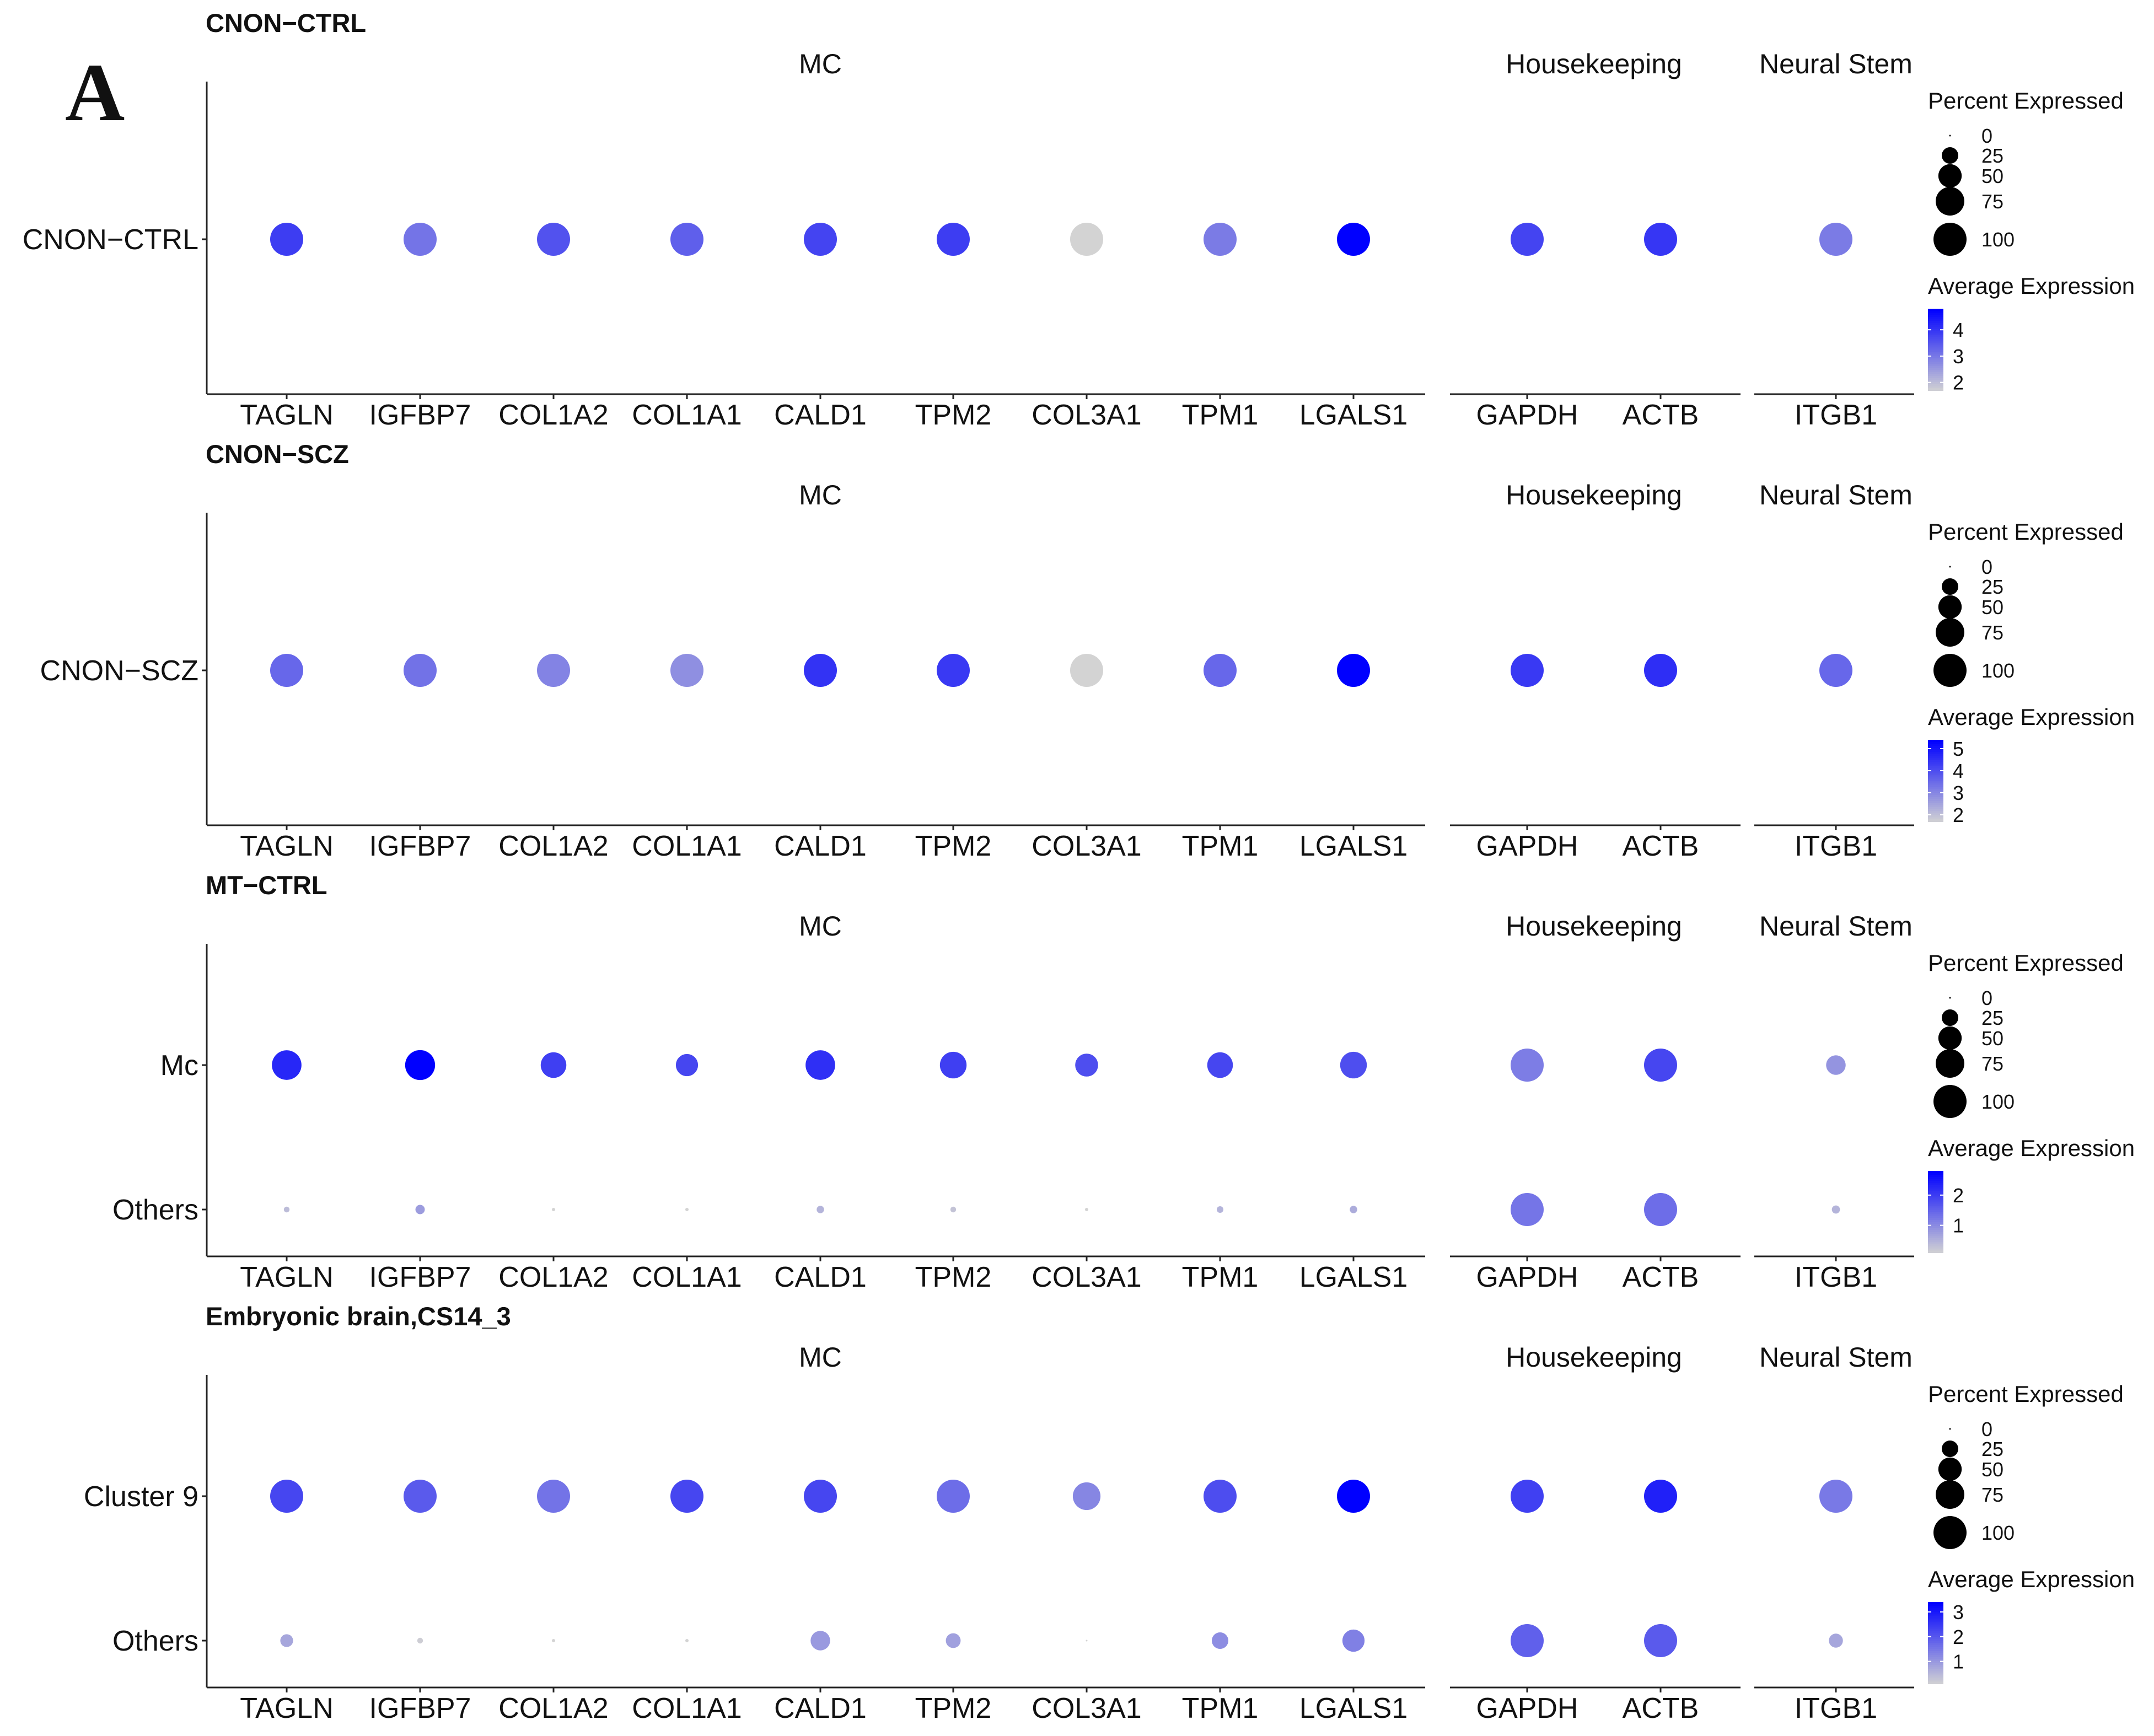  What do you see at coordinates (1958, 771) in the screenshot?
I see `colorbar-label: 4` at bounding box center [1958, 771].